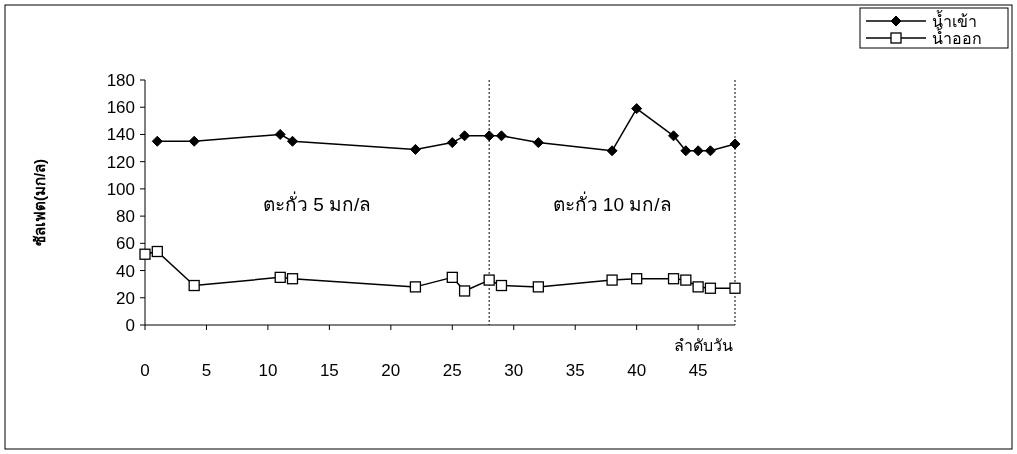 The width and height of the screenshot is (1017, 454). What do you see at coordinates (125, 244) in the screenshot?
I see `y-tick-label: 60` at bounding box center [125, 244].